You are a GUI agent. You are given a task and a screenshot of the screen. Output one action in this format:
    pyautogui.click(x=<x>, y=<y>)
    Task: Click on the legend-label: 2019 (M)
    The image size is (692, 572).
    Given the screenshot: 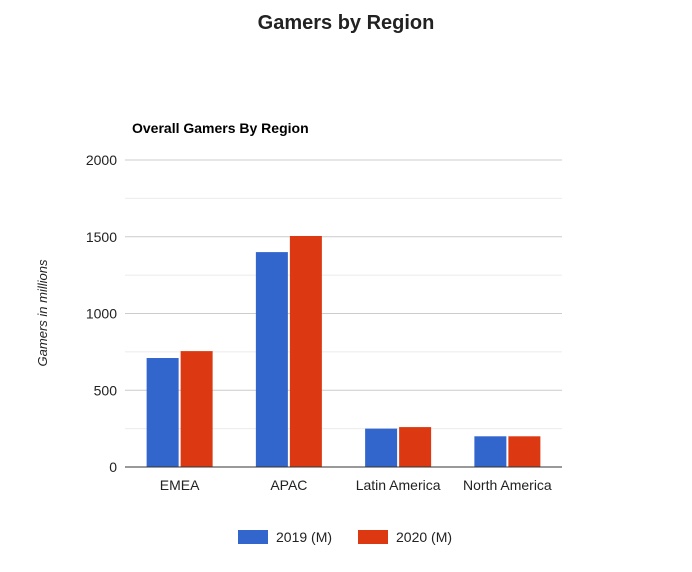 What is the action you would take?
    pyautogui.click(x=304, y=537)
    